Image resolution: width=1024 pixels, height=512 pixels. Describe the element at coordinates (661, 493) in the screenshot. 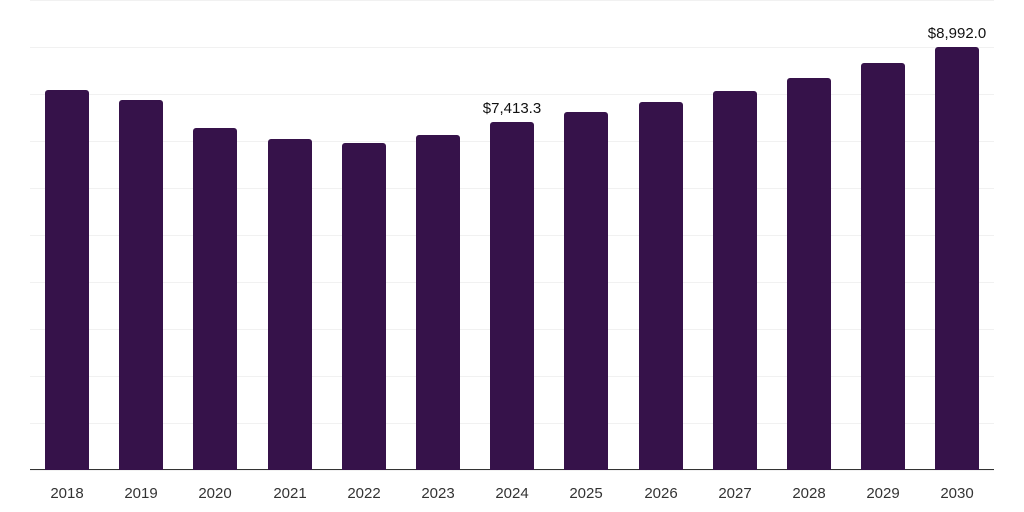

I see `x-tick-label: 2026` at that location.